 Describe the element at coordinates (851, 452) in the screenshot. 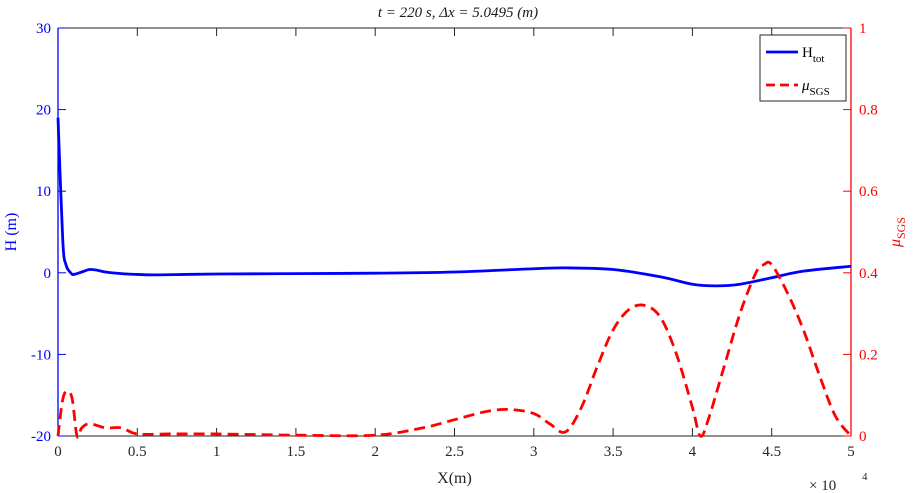

I see `x-tick-label: 5` at that location.